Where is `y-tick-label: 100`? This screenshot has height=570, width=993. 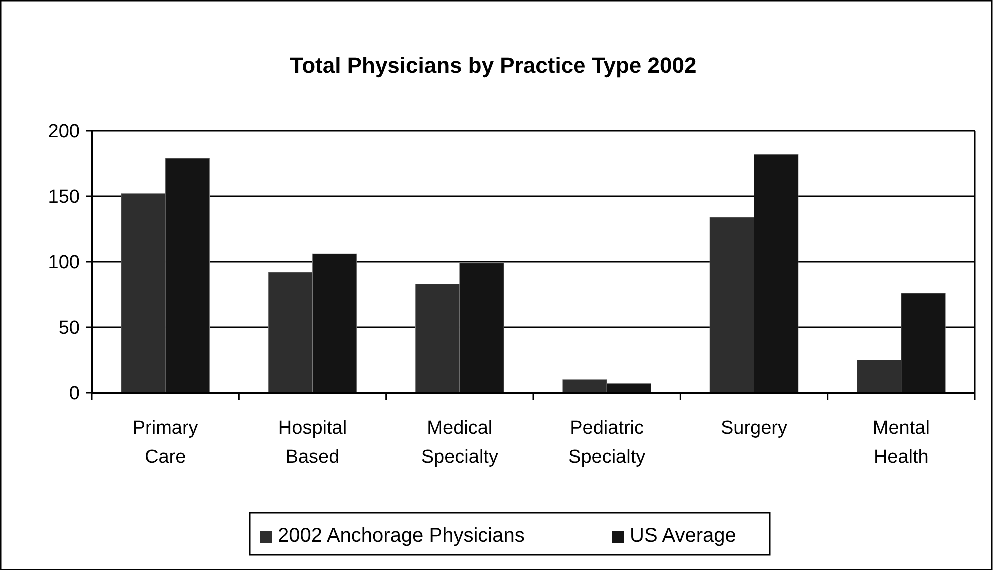 y-tick-label: 100 is located at coordinates (64, 263).